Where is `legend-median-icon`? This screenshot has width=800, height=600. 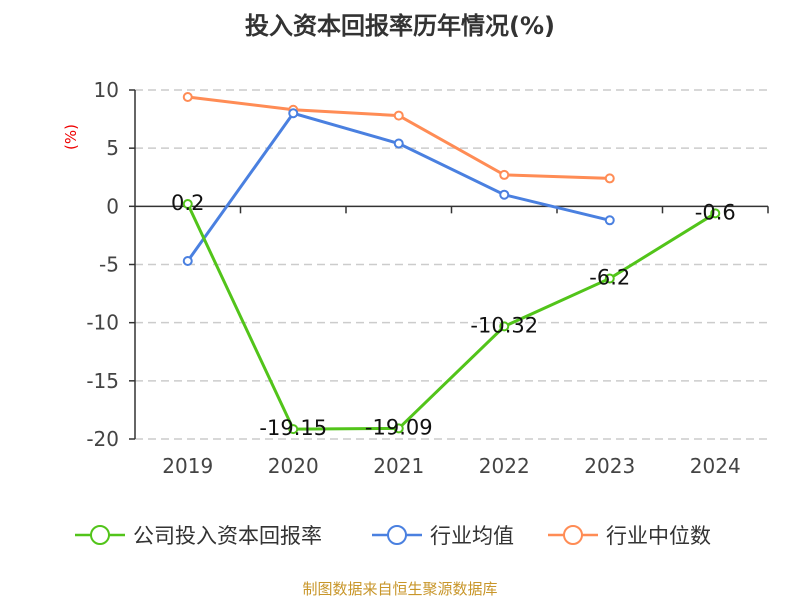
legend-median-icon is located at coordinates (573, 535).